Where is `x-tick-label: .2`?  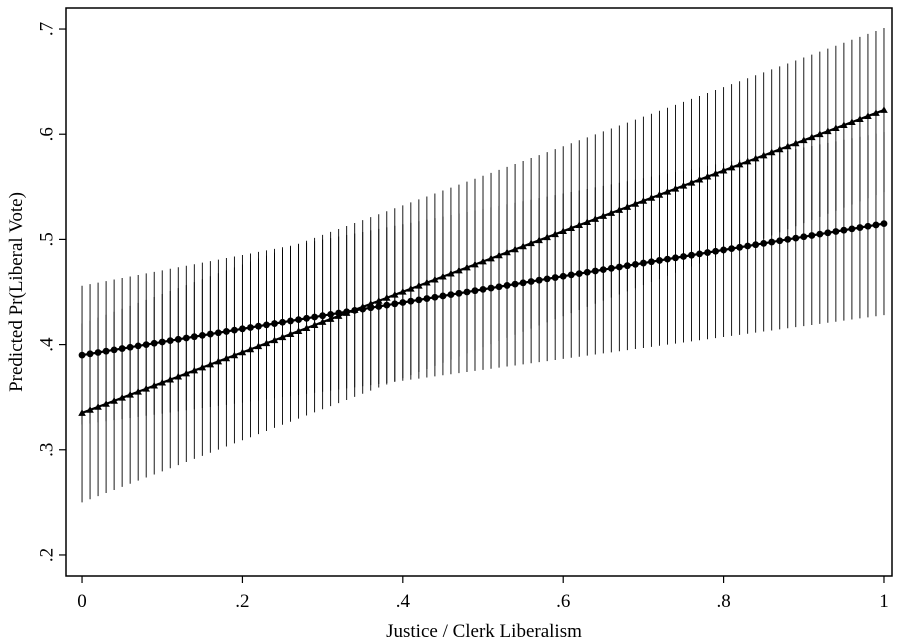
x-tick-label: .2 is located at coordinates (242, 601).